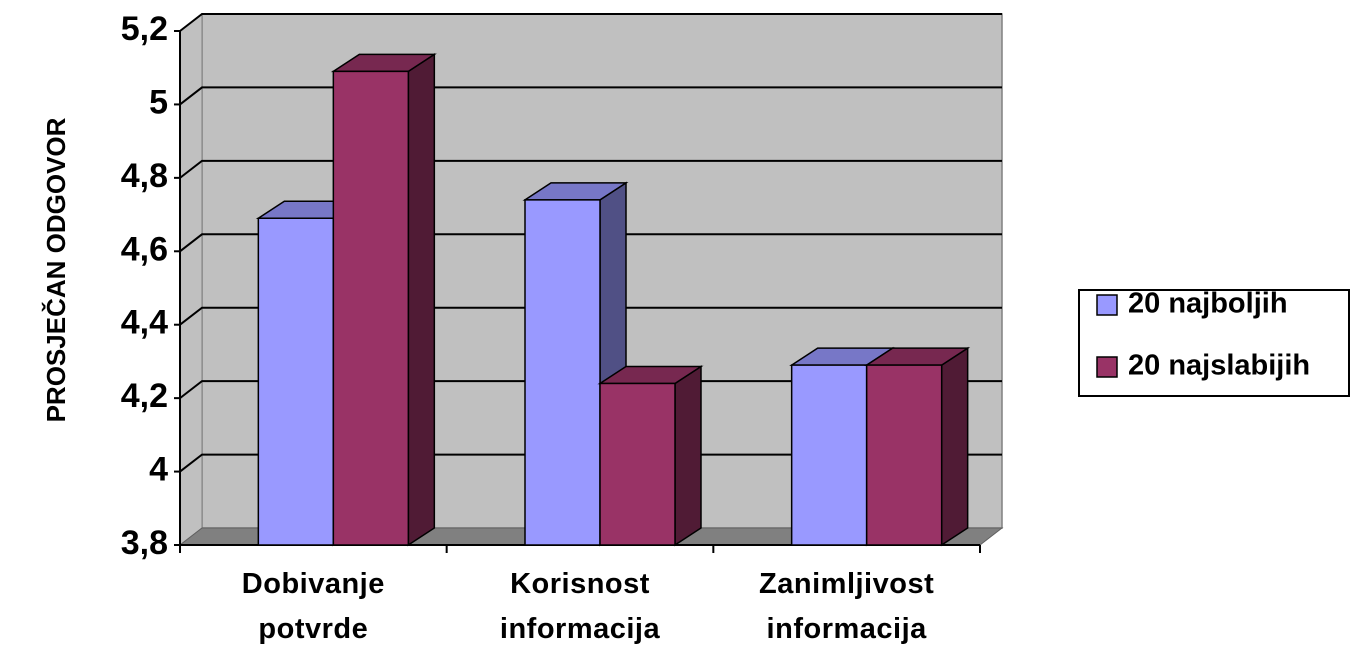 The image size is (1350, 654). I want to click on x-tick-label: Korisnost informacija, so click(580, 606).